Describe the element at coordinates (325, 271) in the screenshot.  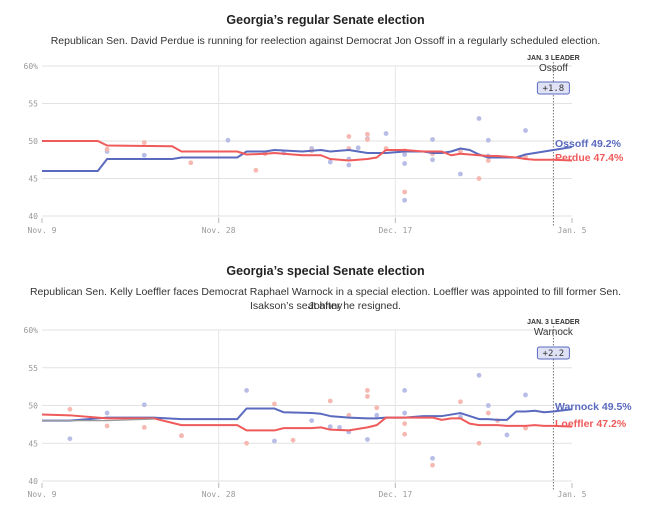
I see `chart-title: Georgia’s special Senate election` at that location.